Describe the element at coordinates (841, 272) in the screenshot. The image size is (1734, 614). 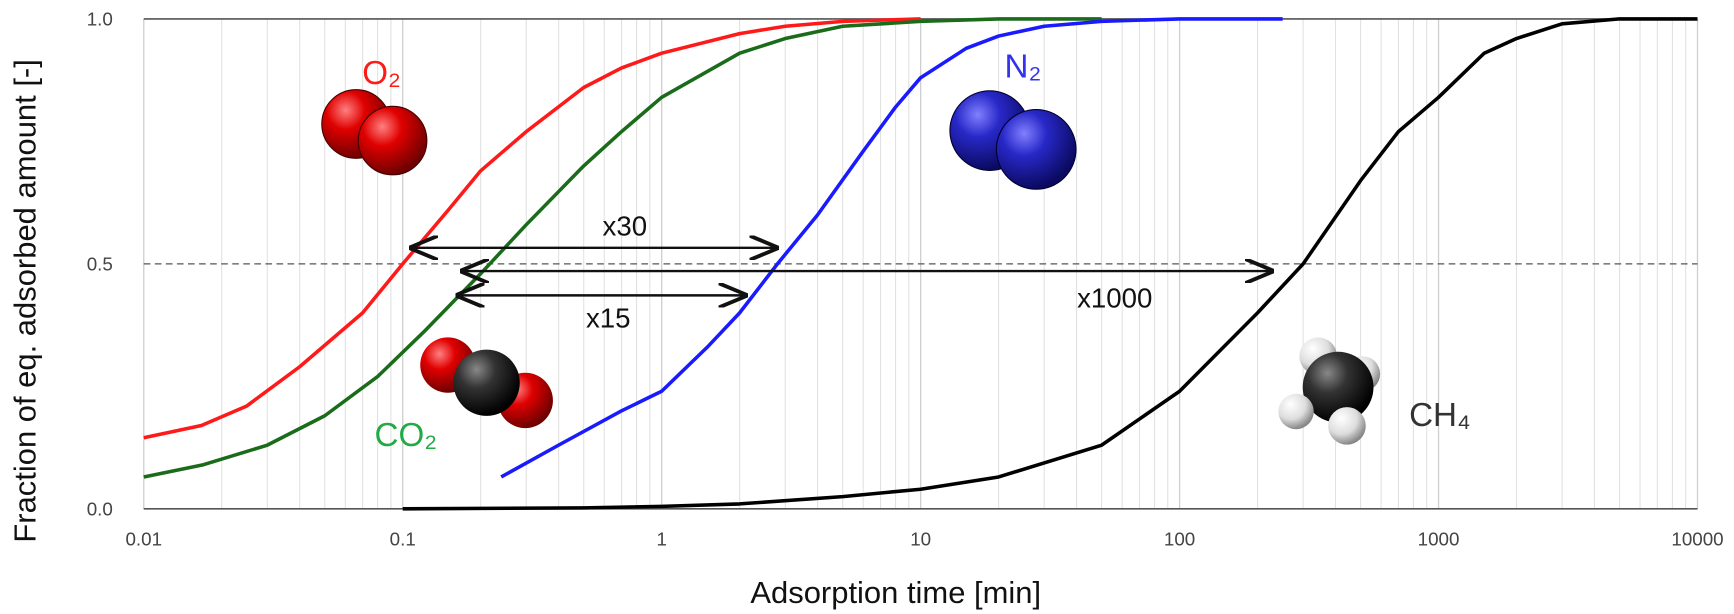
I see `annotation-arrows` at that location.